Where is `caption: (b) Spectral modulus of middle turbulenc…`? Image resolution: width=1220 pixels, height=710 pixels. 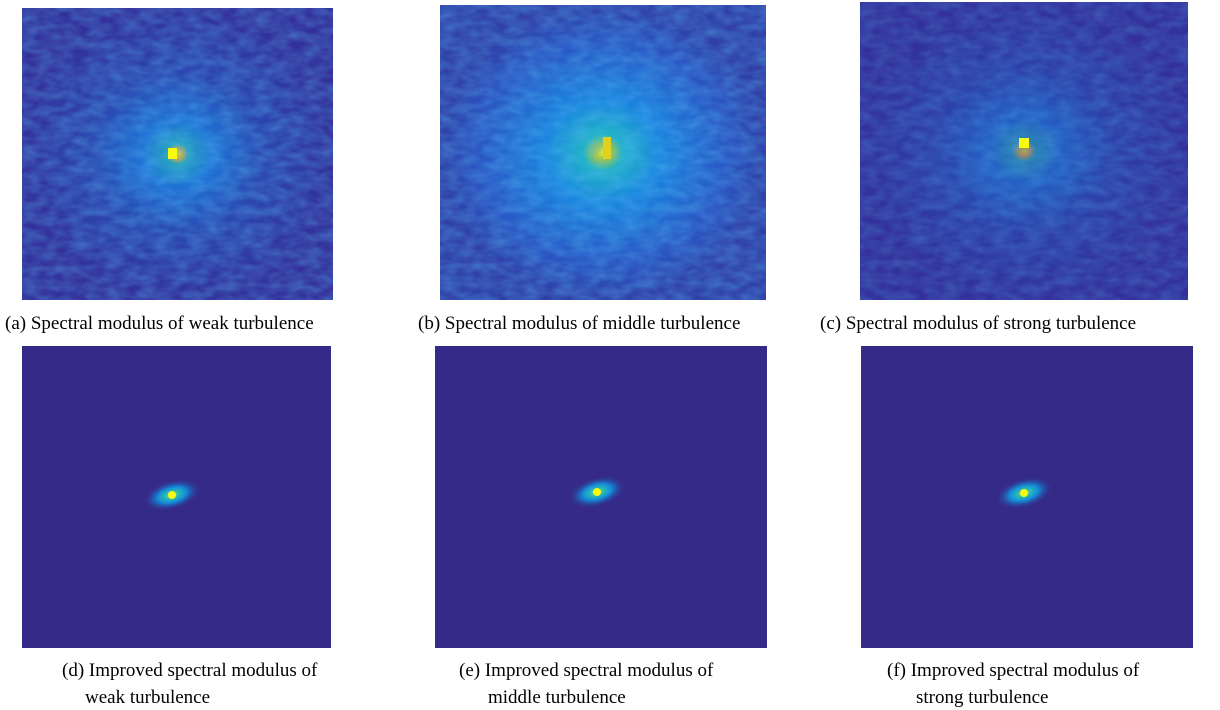 caption: (b) Spectral modulus of middle turbulenc… is located at coordinates (579, 323).